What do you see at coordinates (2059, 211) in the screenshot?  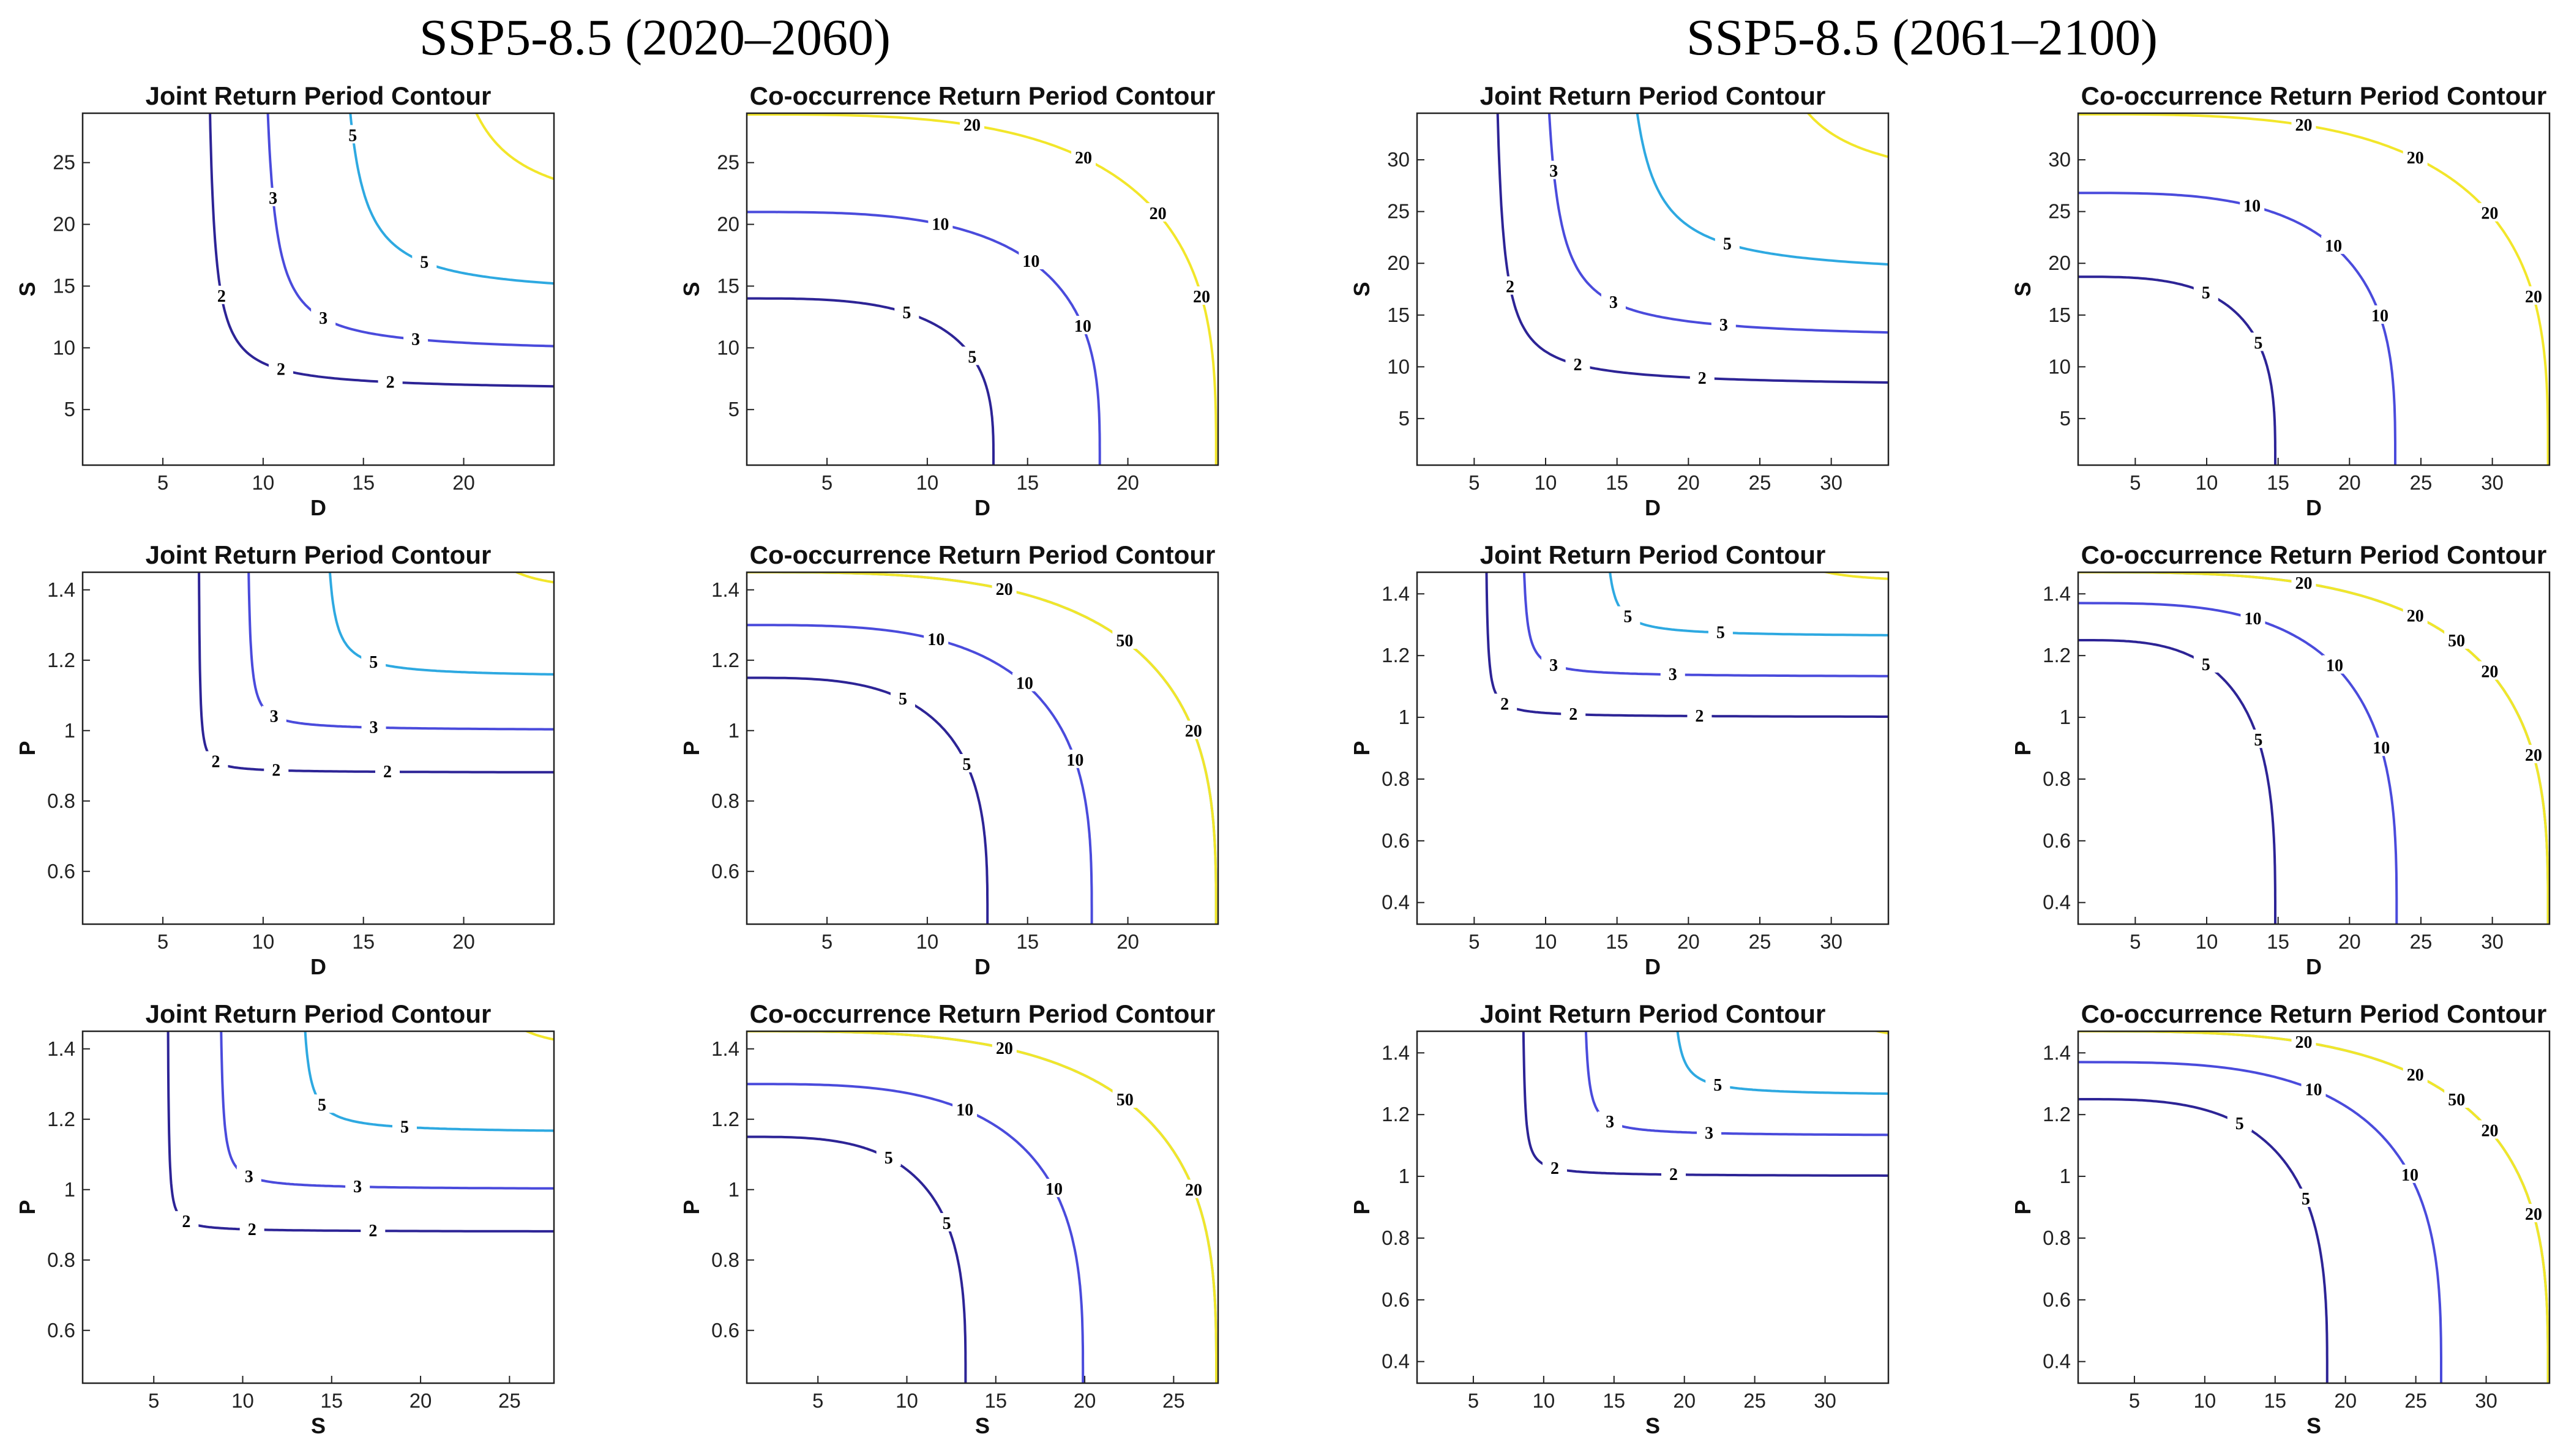 I see `y-tick-label: 25` at bounding box center [2059, 211].